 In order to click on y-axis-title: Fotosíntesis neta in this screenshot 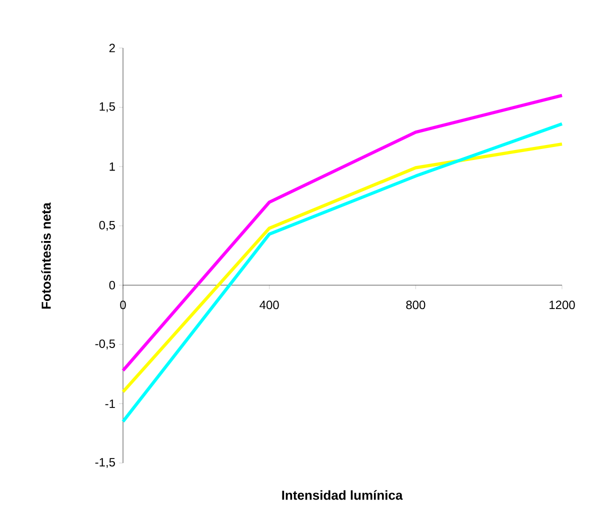, I will do `click(46, 255)`.